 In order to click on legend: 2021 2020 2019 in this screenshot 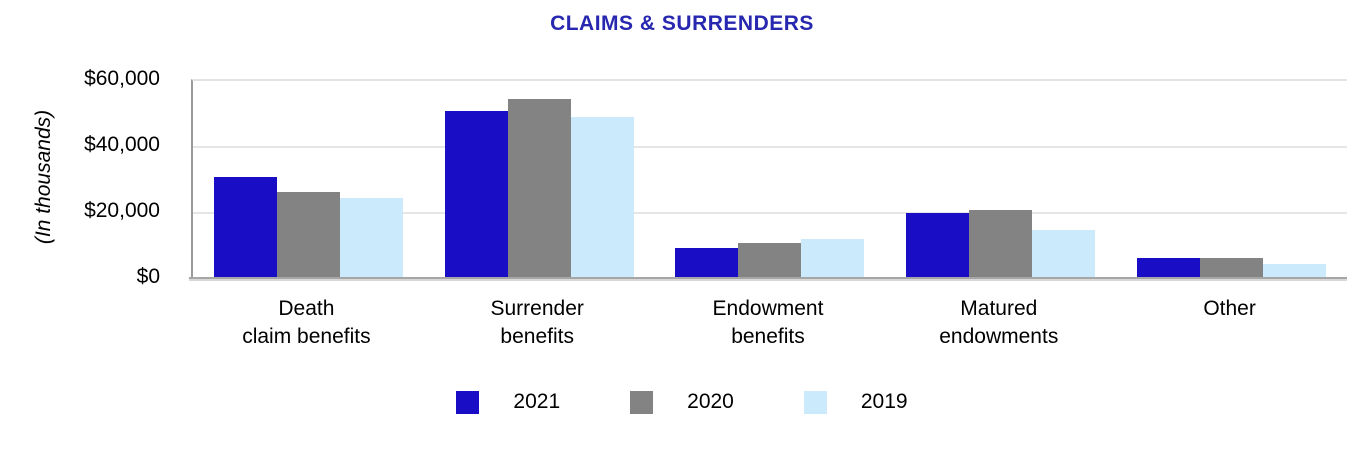, I will do `click(682, 402)`.